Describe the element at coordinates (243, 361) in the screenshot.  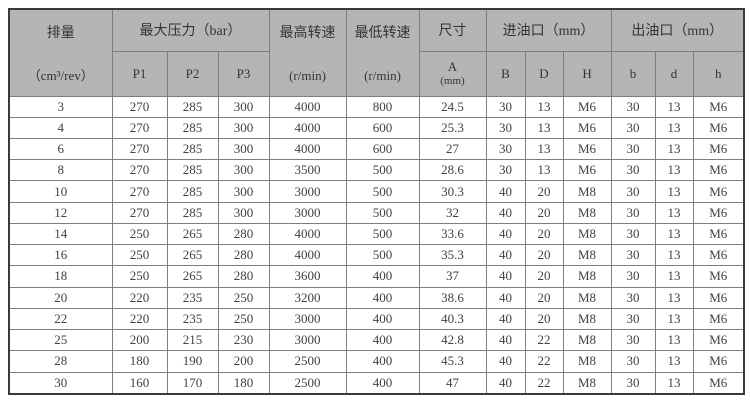
I see `cell-p3: 200` at that location.